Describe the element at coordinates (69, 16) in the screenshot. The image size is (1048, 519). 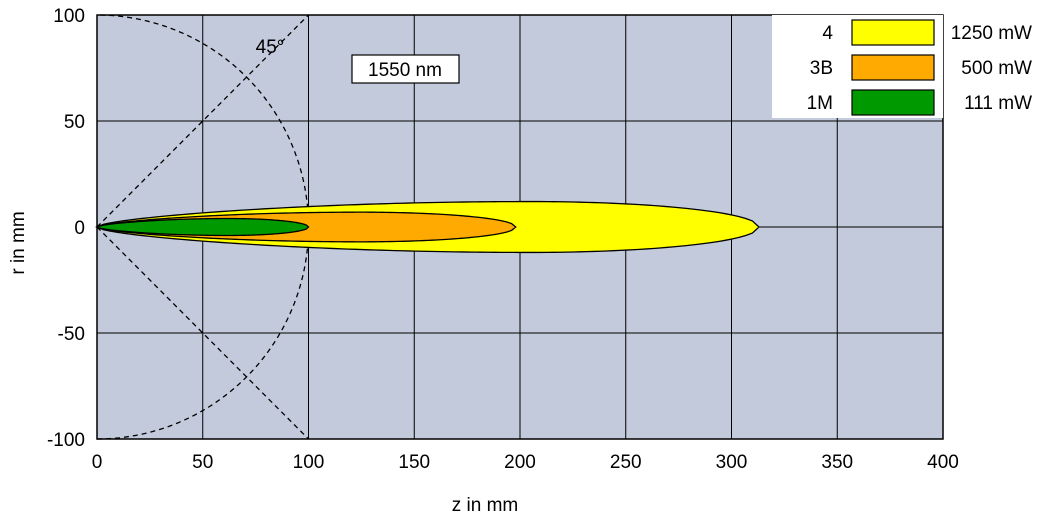
I see `y-tick-label-0: 100` at that location.